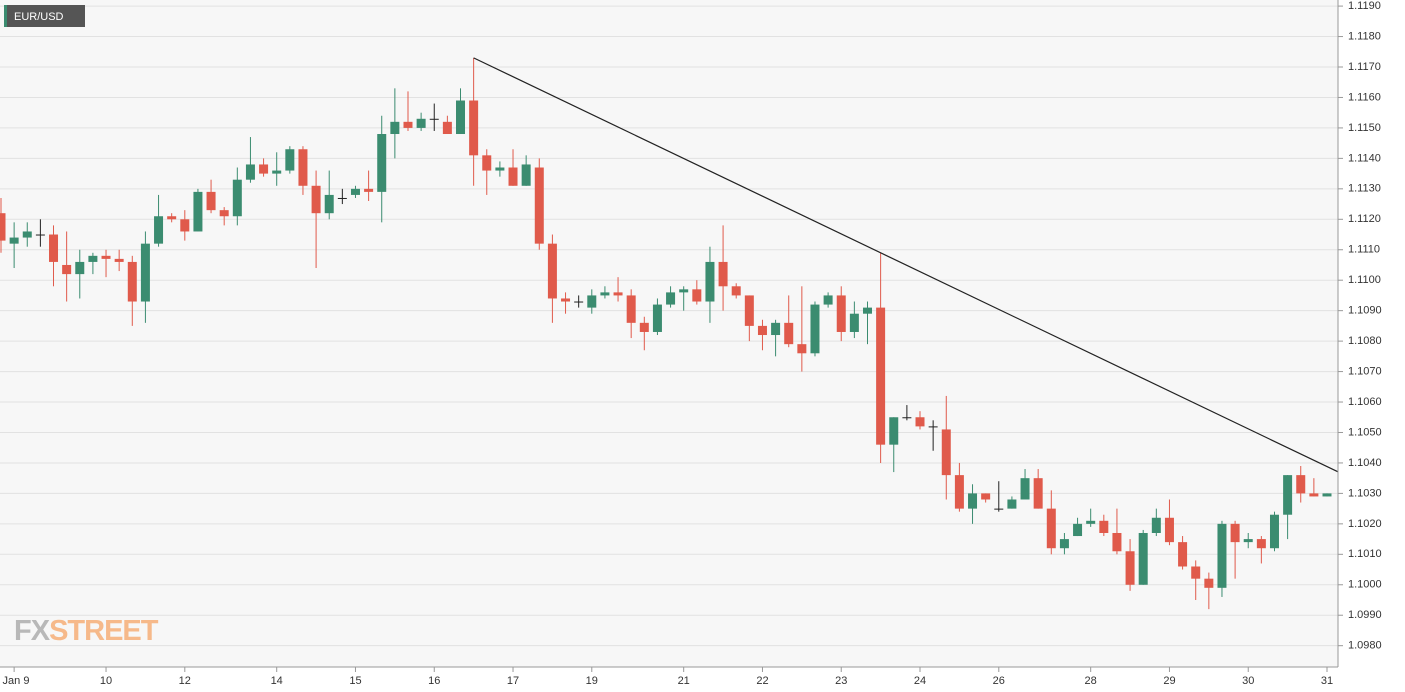 The height and width of the screenshot is (692, 1405). Describe the element at coordinates (185, 681) in the screenshot. I see `x-tick-label: 12` at that location.